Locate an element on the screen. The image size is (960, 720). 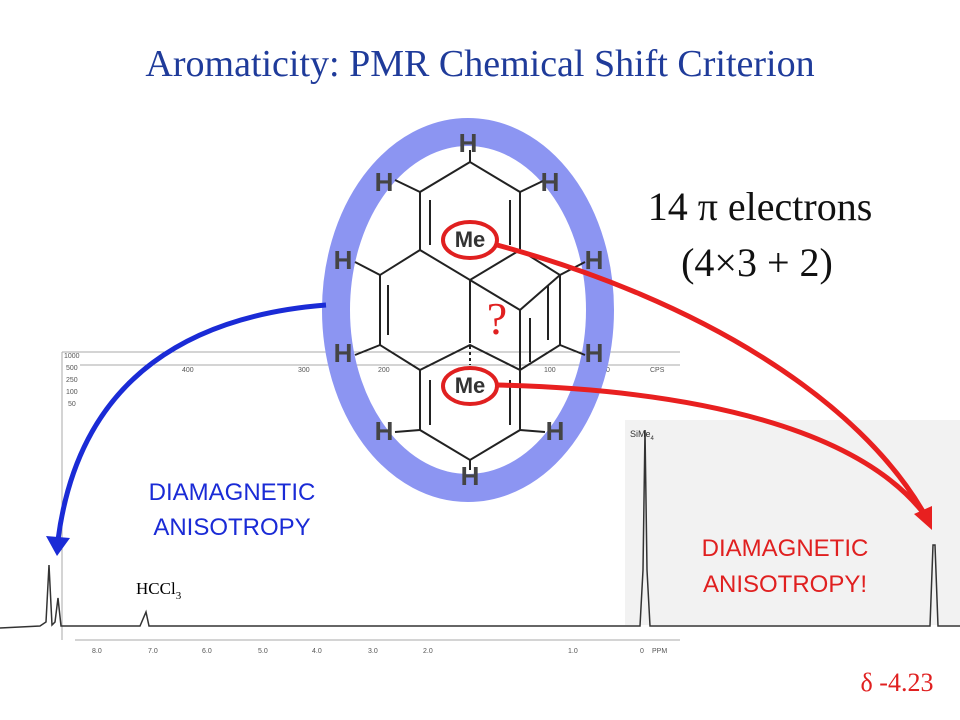
scale-label: 50 is located at coordinates (72, 404).